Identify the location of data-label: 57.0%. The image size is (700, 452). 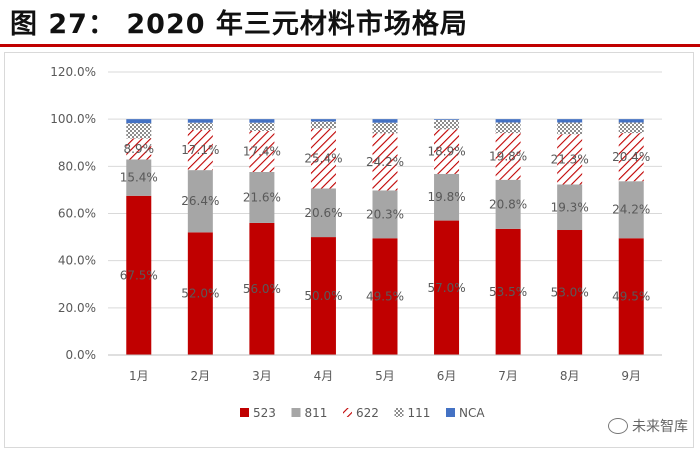
(446, 288).